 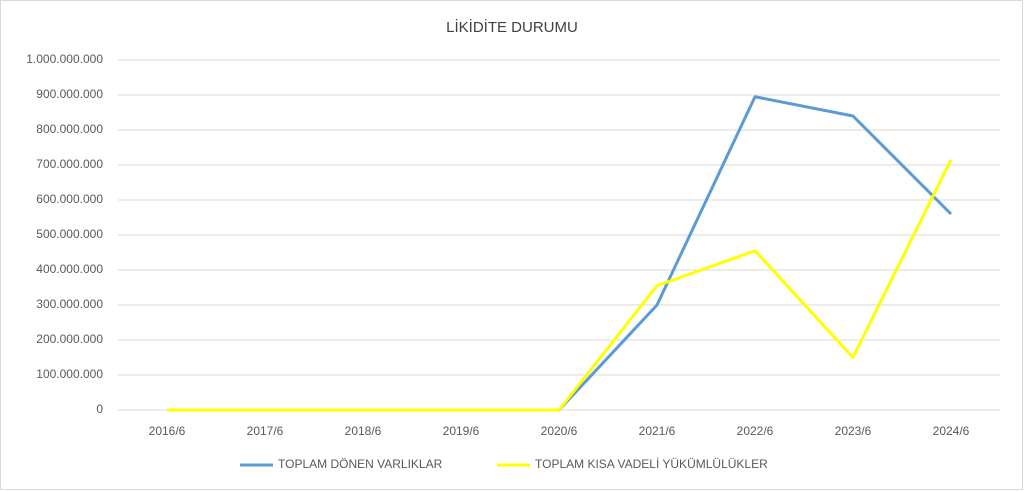 I want to click on y-tick-label: 500.000.000, so click(x=69, y=234).